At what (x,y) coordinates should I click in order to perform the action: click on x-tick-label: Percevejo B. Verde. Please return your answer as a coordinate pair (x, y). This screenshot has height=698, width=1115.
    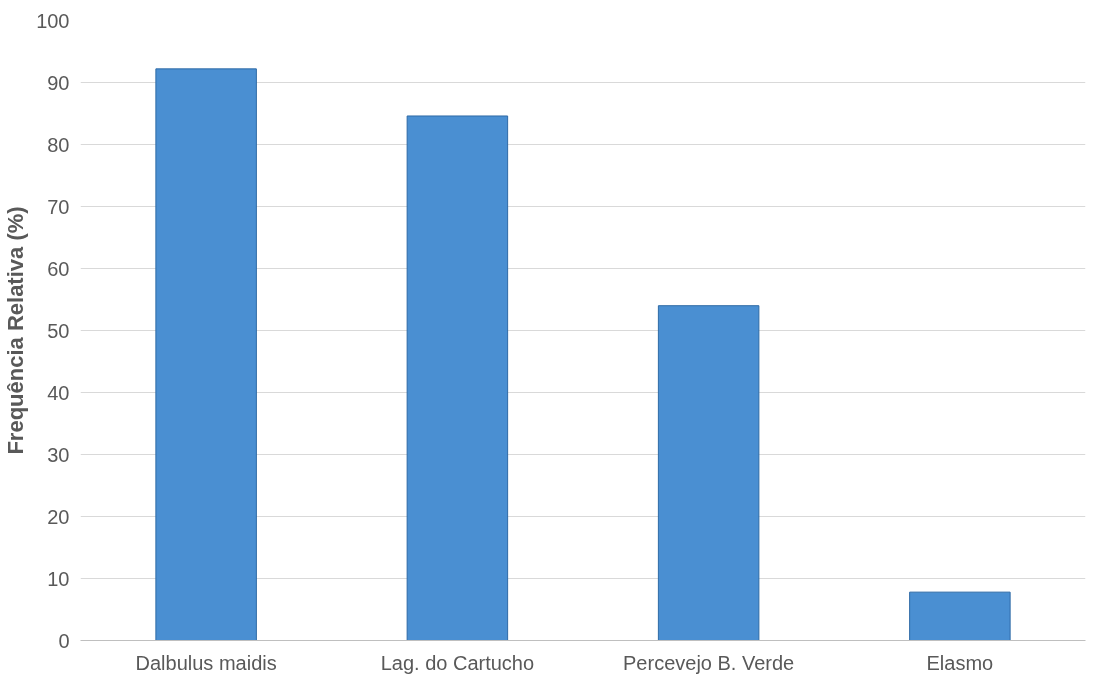
    Looking at the image, I should click on (709, 662).